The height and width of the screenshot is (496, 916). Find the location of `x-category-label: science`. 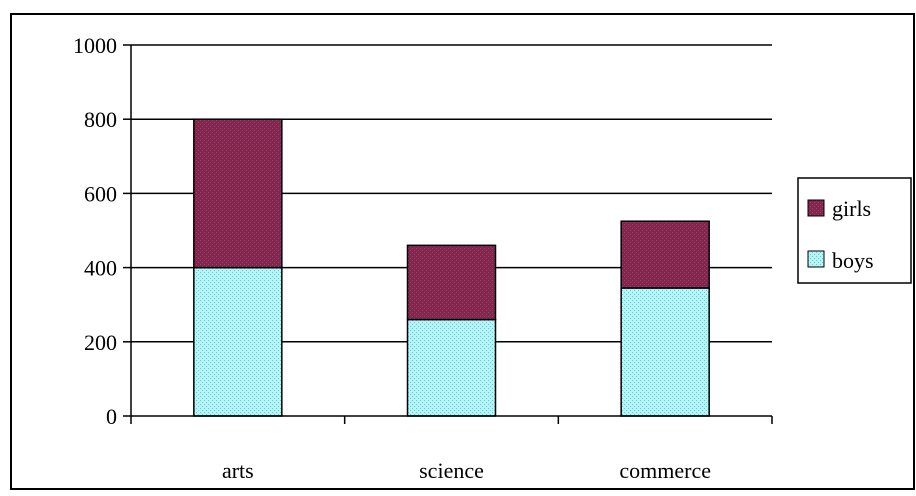

x-category-label: science is located at coordinates (451, 470).